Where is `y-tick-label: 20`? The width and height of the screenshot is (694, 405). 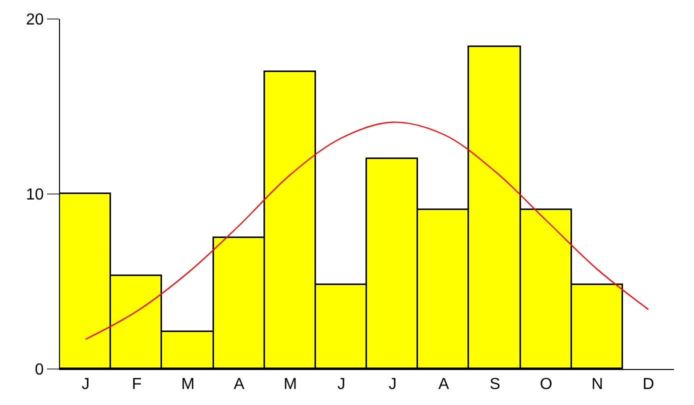
y-tick-label: 20 is located at coordinates (35, 20).